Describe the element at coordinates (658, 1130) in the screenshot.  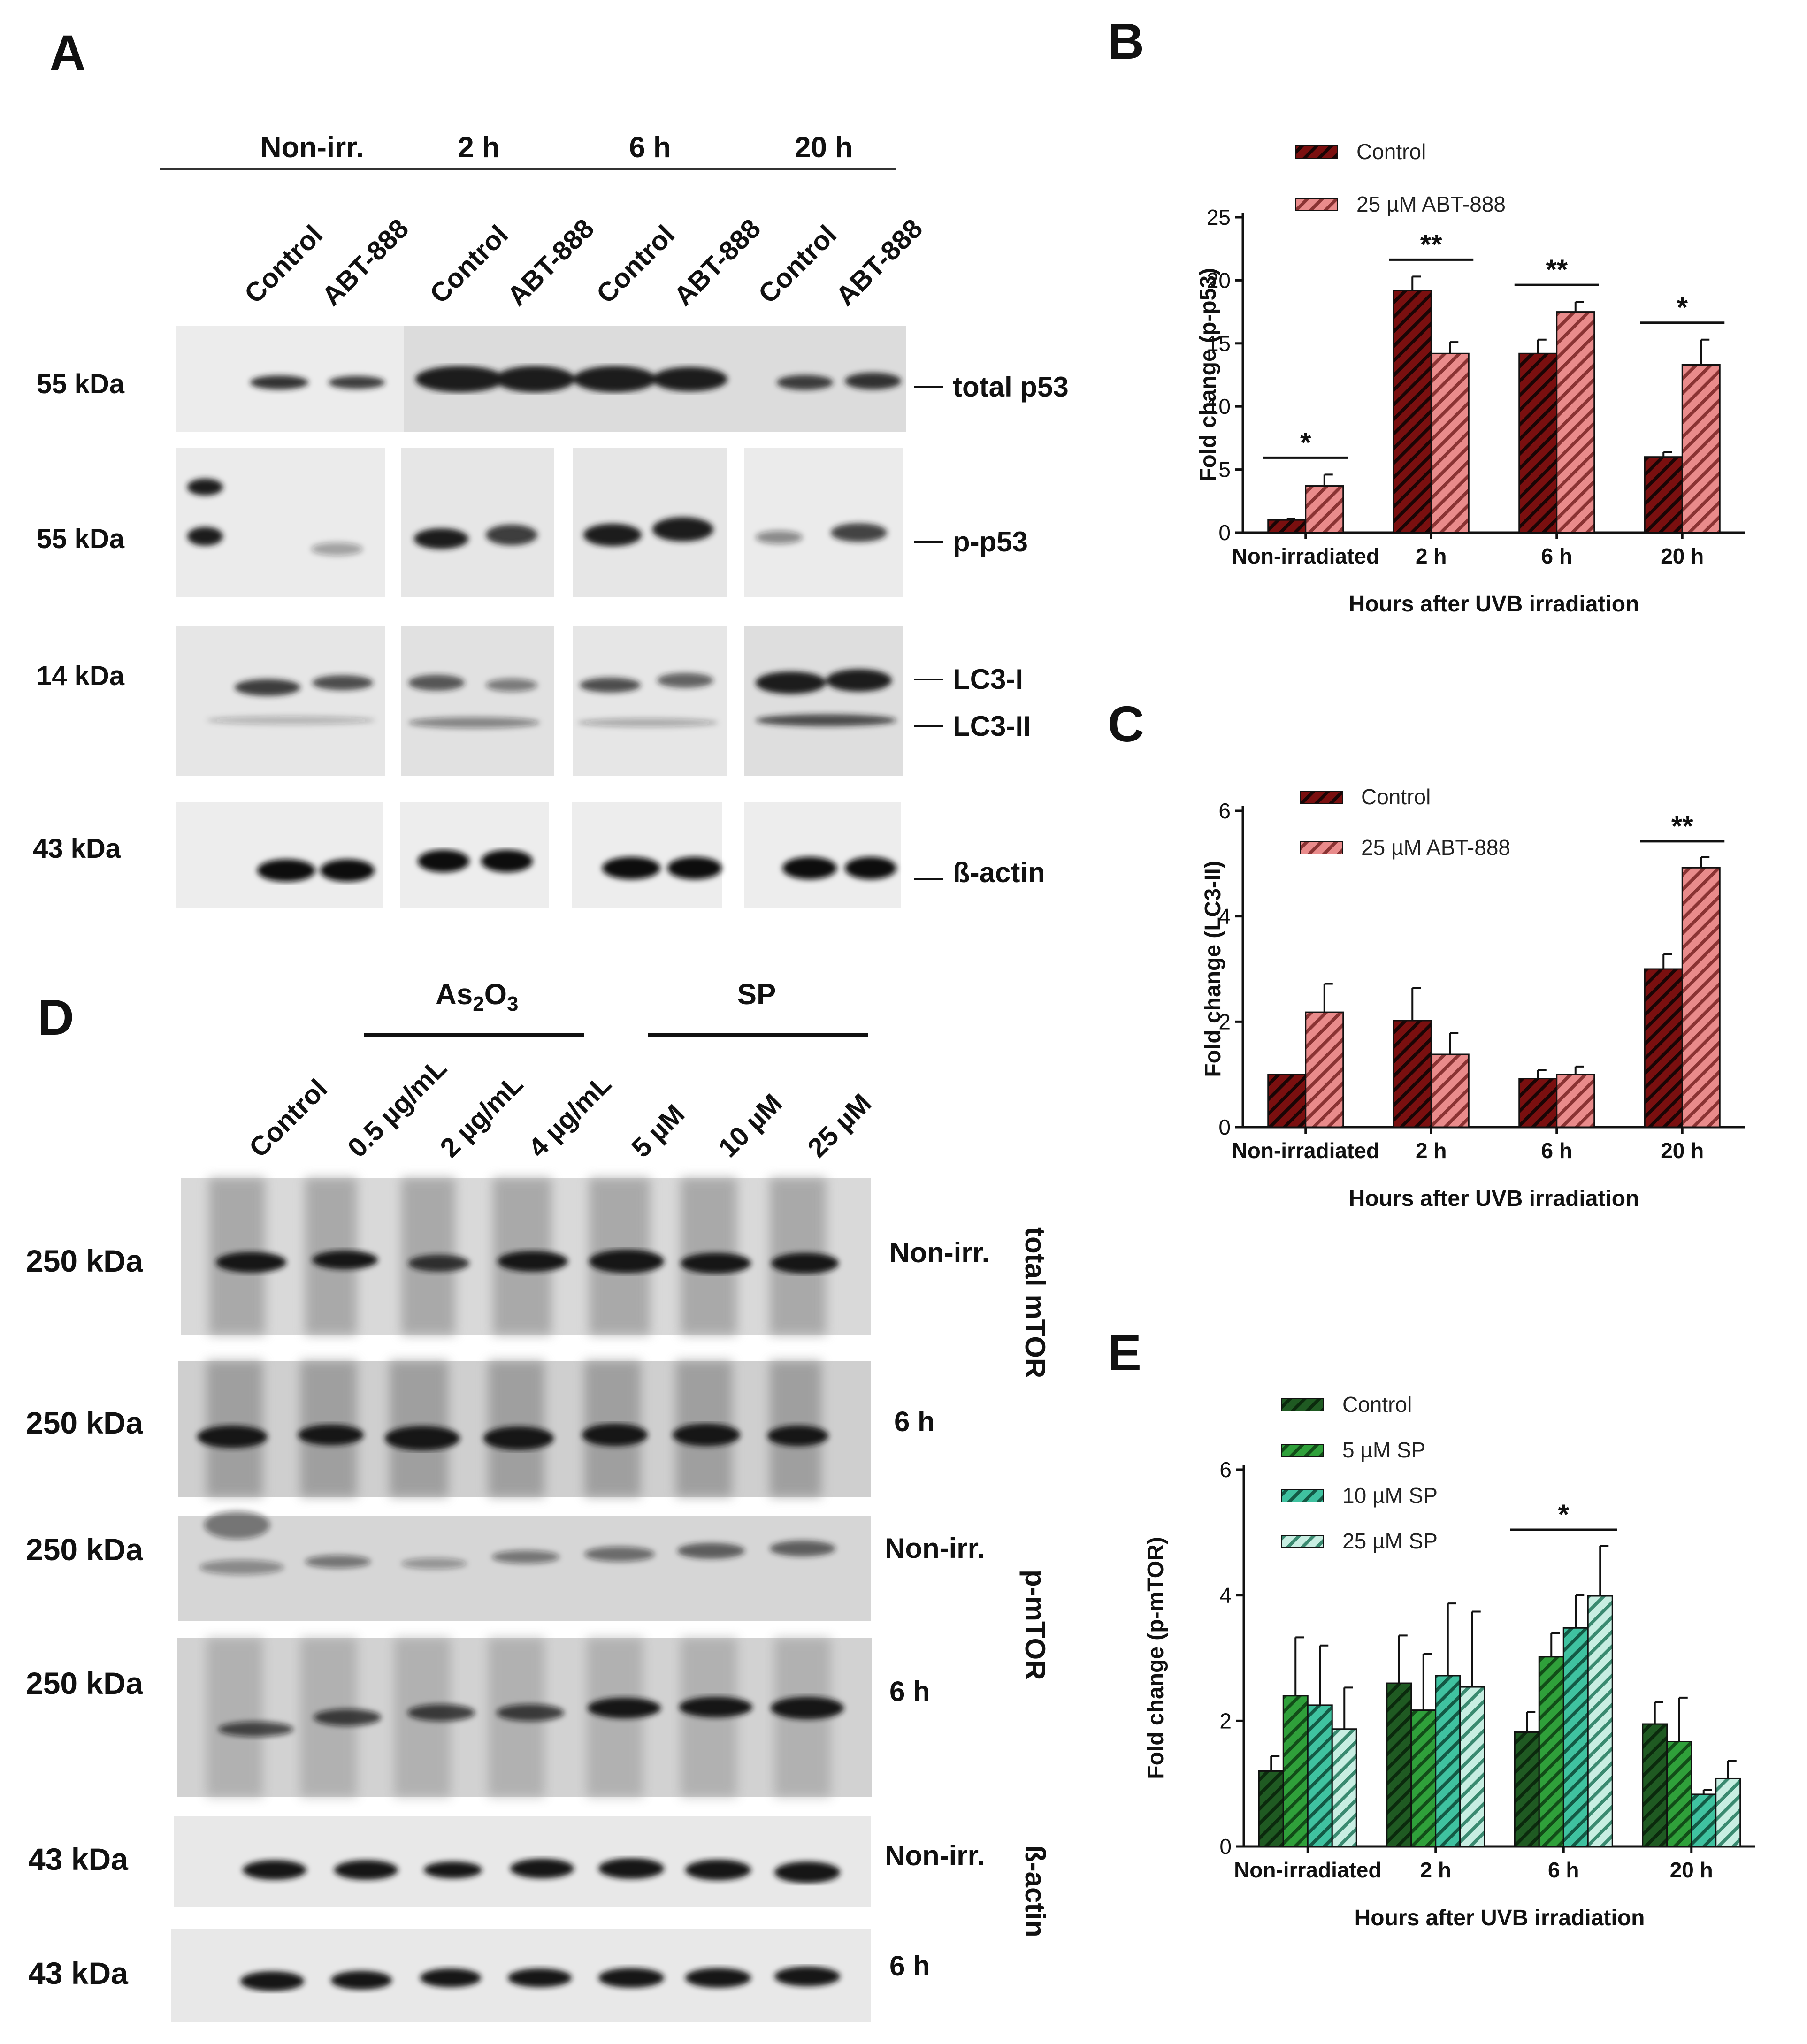
I see `lane-label: 5 µM` at that location.